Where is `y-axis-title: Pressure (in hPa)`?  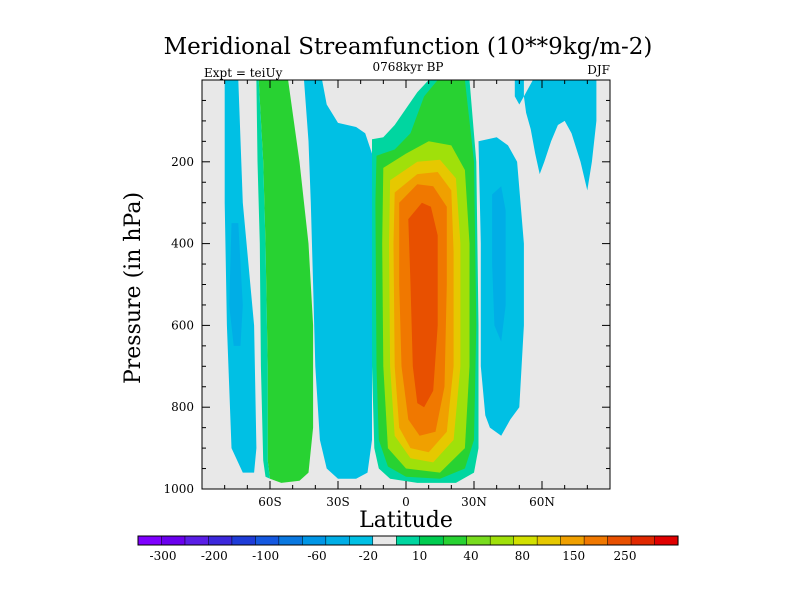 y-axis-title: Pressure (in hPa) is located at coordinates (133, 288).